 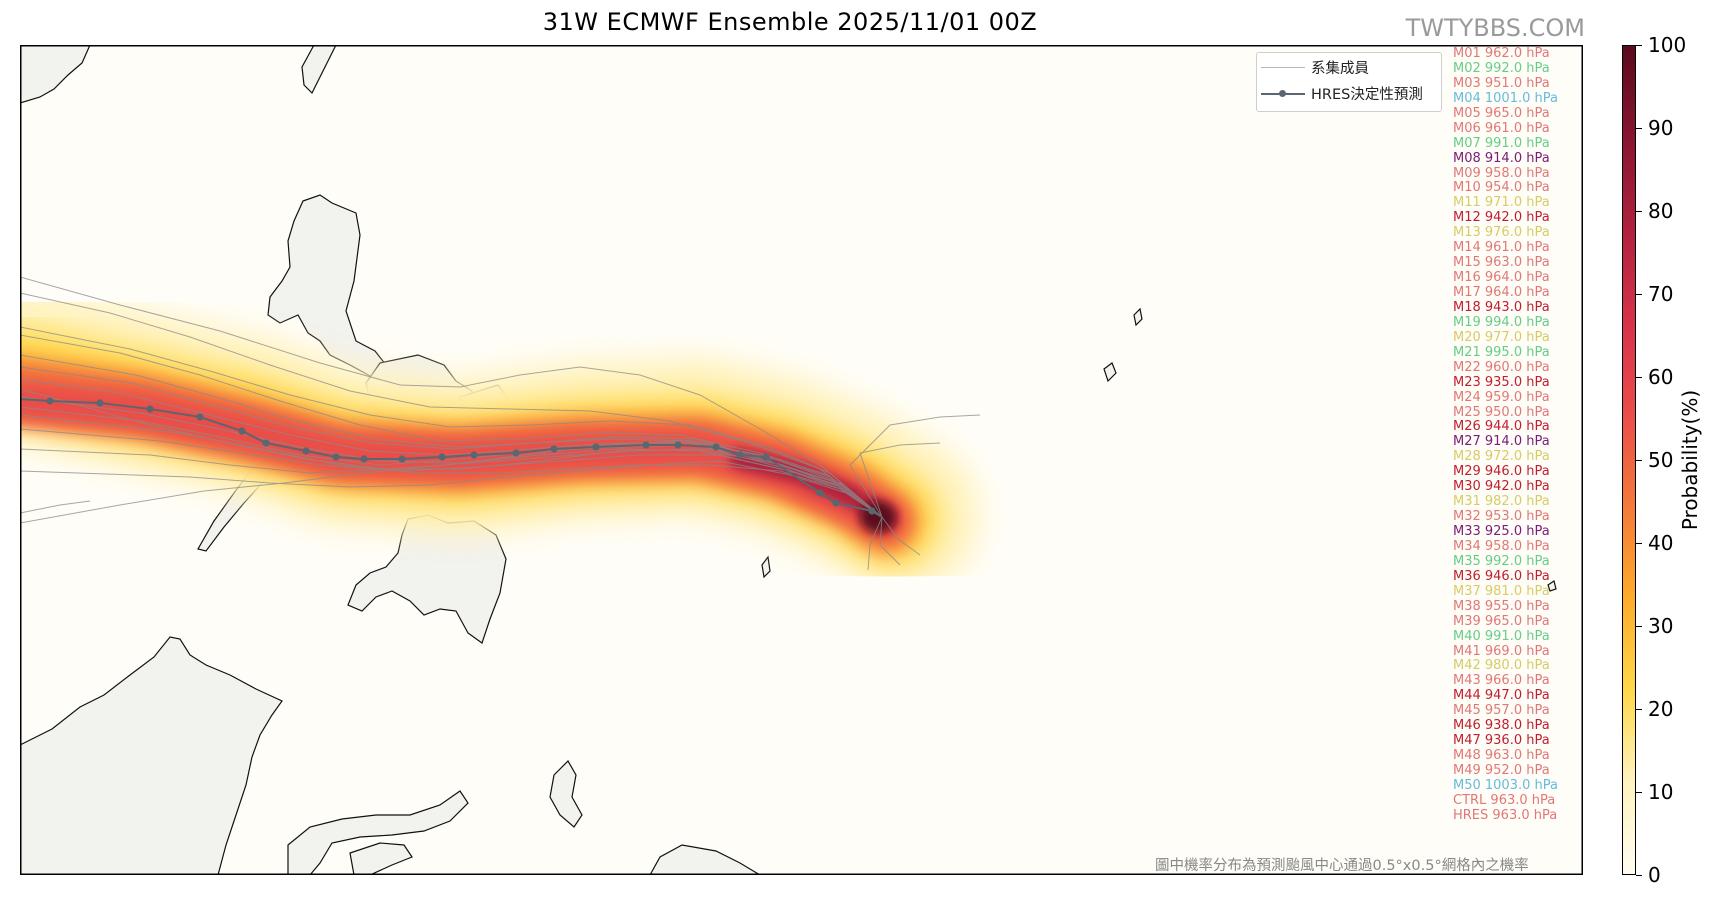 I want to click on palau-land, so click(x=766, y=567).